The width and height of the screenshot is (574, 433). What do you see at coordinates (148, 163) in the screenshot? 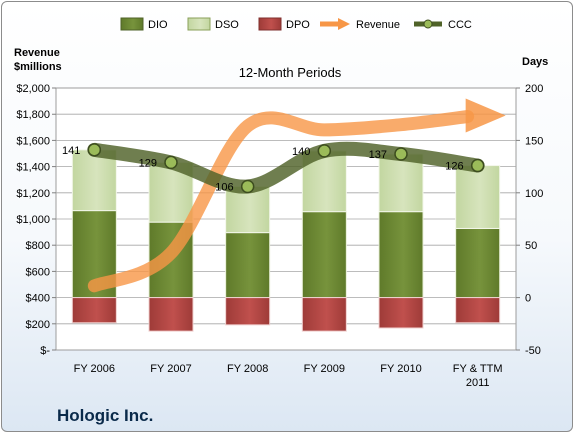
I see `ccc-data-label: 129` at bounding box center [148, 163].